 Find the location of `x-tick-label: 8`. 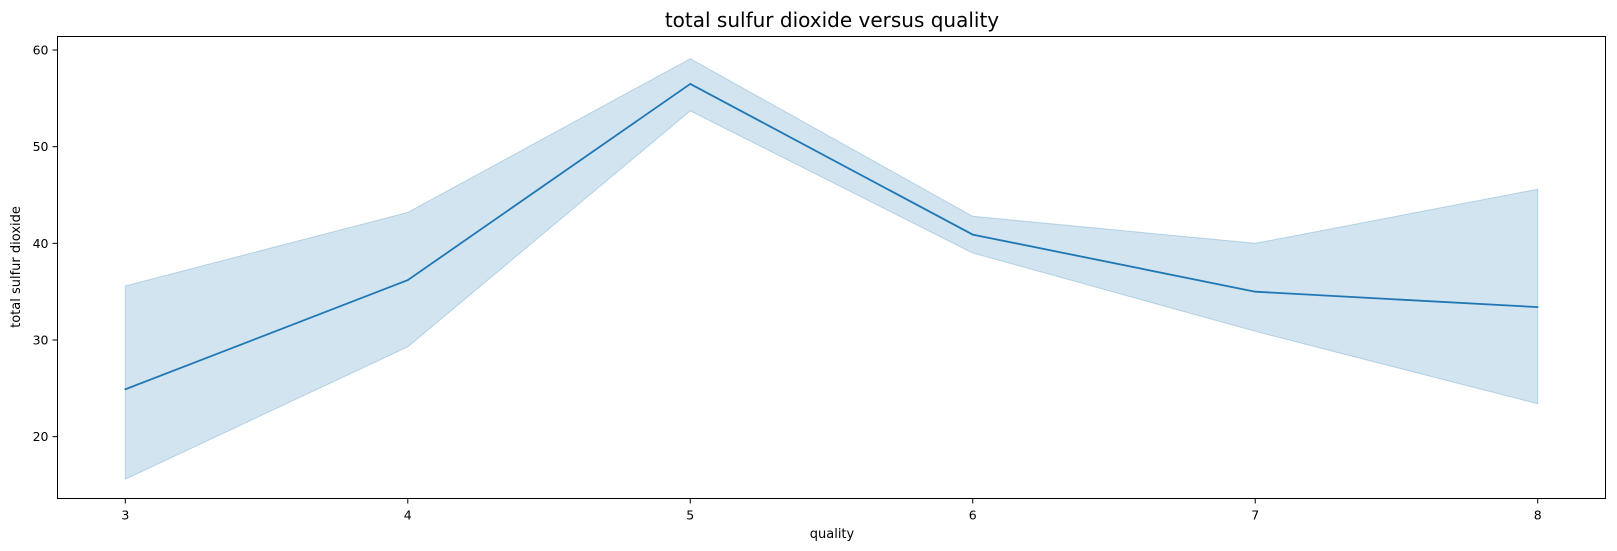

x-tick-label: 8 is located at coordinates (1538, 515).